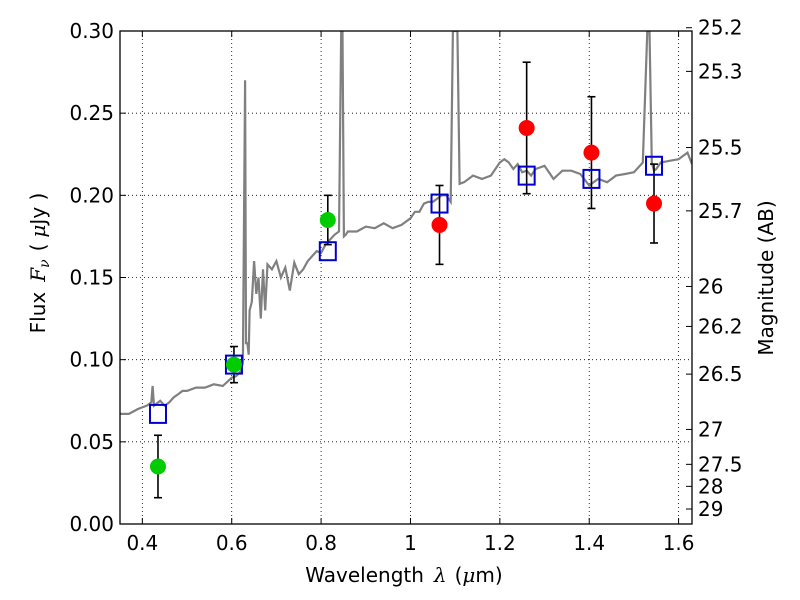 This screenshot has height=600, width=800. Describe the element at coordinates (91, 278) in the screenshot. I see `y-tick-label: 0.15` at that location.